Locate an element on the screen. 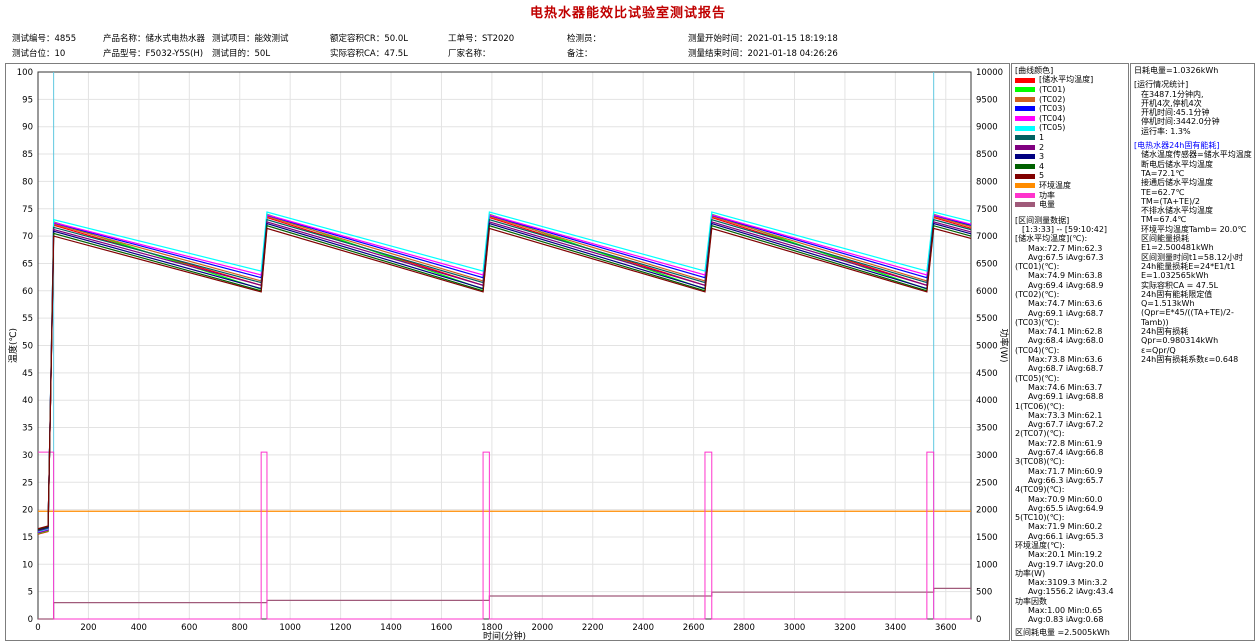 The image size is (1256, 644). legend-label: (TC05) is located at coordinates (1052, 127).